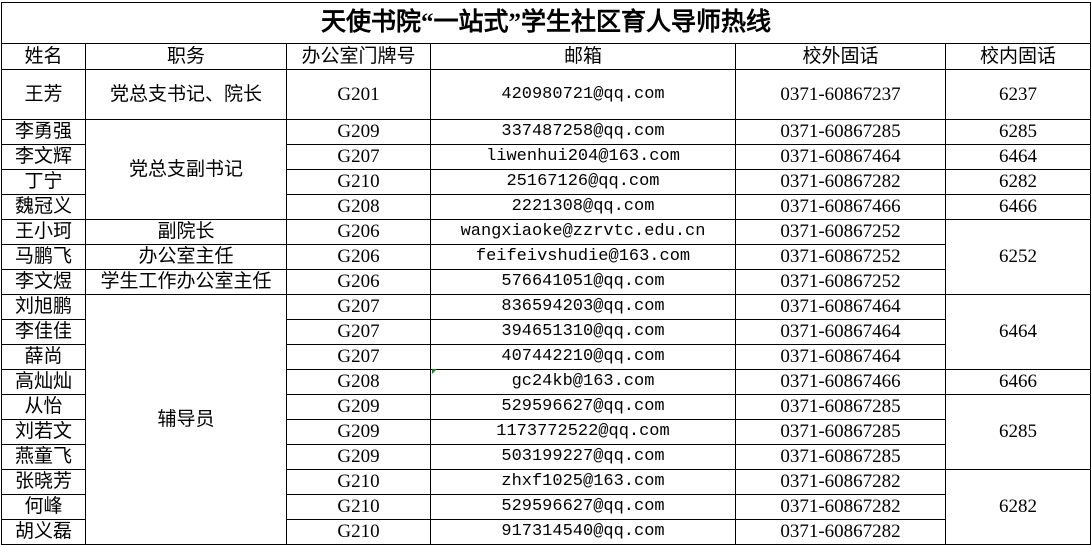 Image resolution: width=1091 pixels, height=545 pixels. What do you see at coordinates (43, 407) in the screenshot?
I see `name-cell: 从怡` at bounding box center [43, 407].